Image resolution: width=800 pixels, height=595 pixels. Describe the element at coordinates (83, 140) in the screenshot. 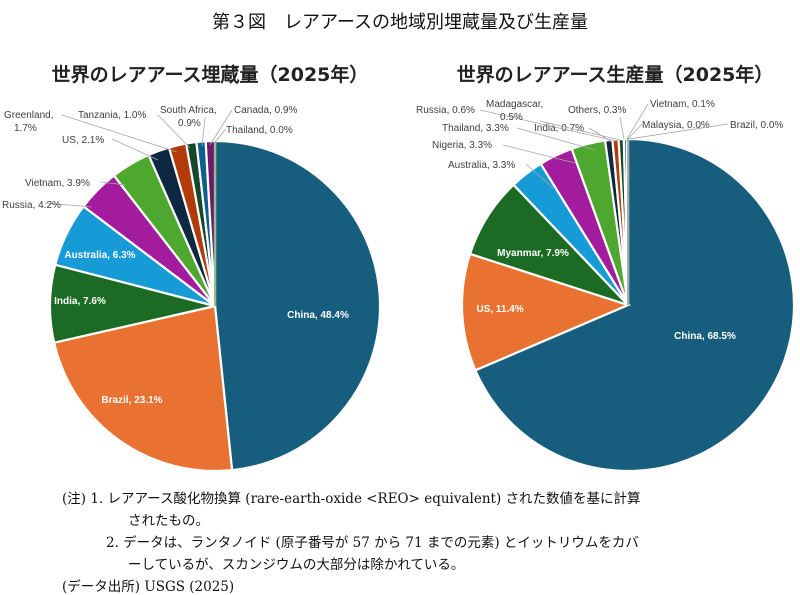

I see `reserves-label-us: US, 2.1%` at that location.